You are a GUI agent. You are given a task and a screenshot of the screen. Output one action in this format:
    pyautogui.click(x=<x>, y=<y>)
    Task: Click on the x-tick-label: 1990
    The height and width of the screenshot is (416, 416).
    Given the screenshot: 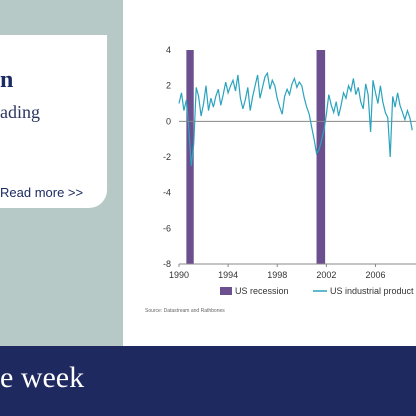 What is the action you would take?
    pyautogui.click(x=179, y=275)
    